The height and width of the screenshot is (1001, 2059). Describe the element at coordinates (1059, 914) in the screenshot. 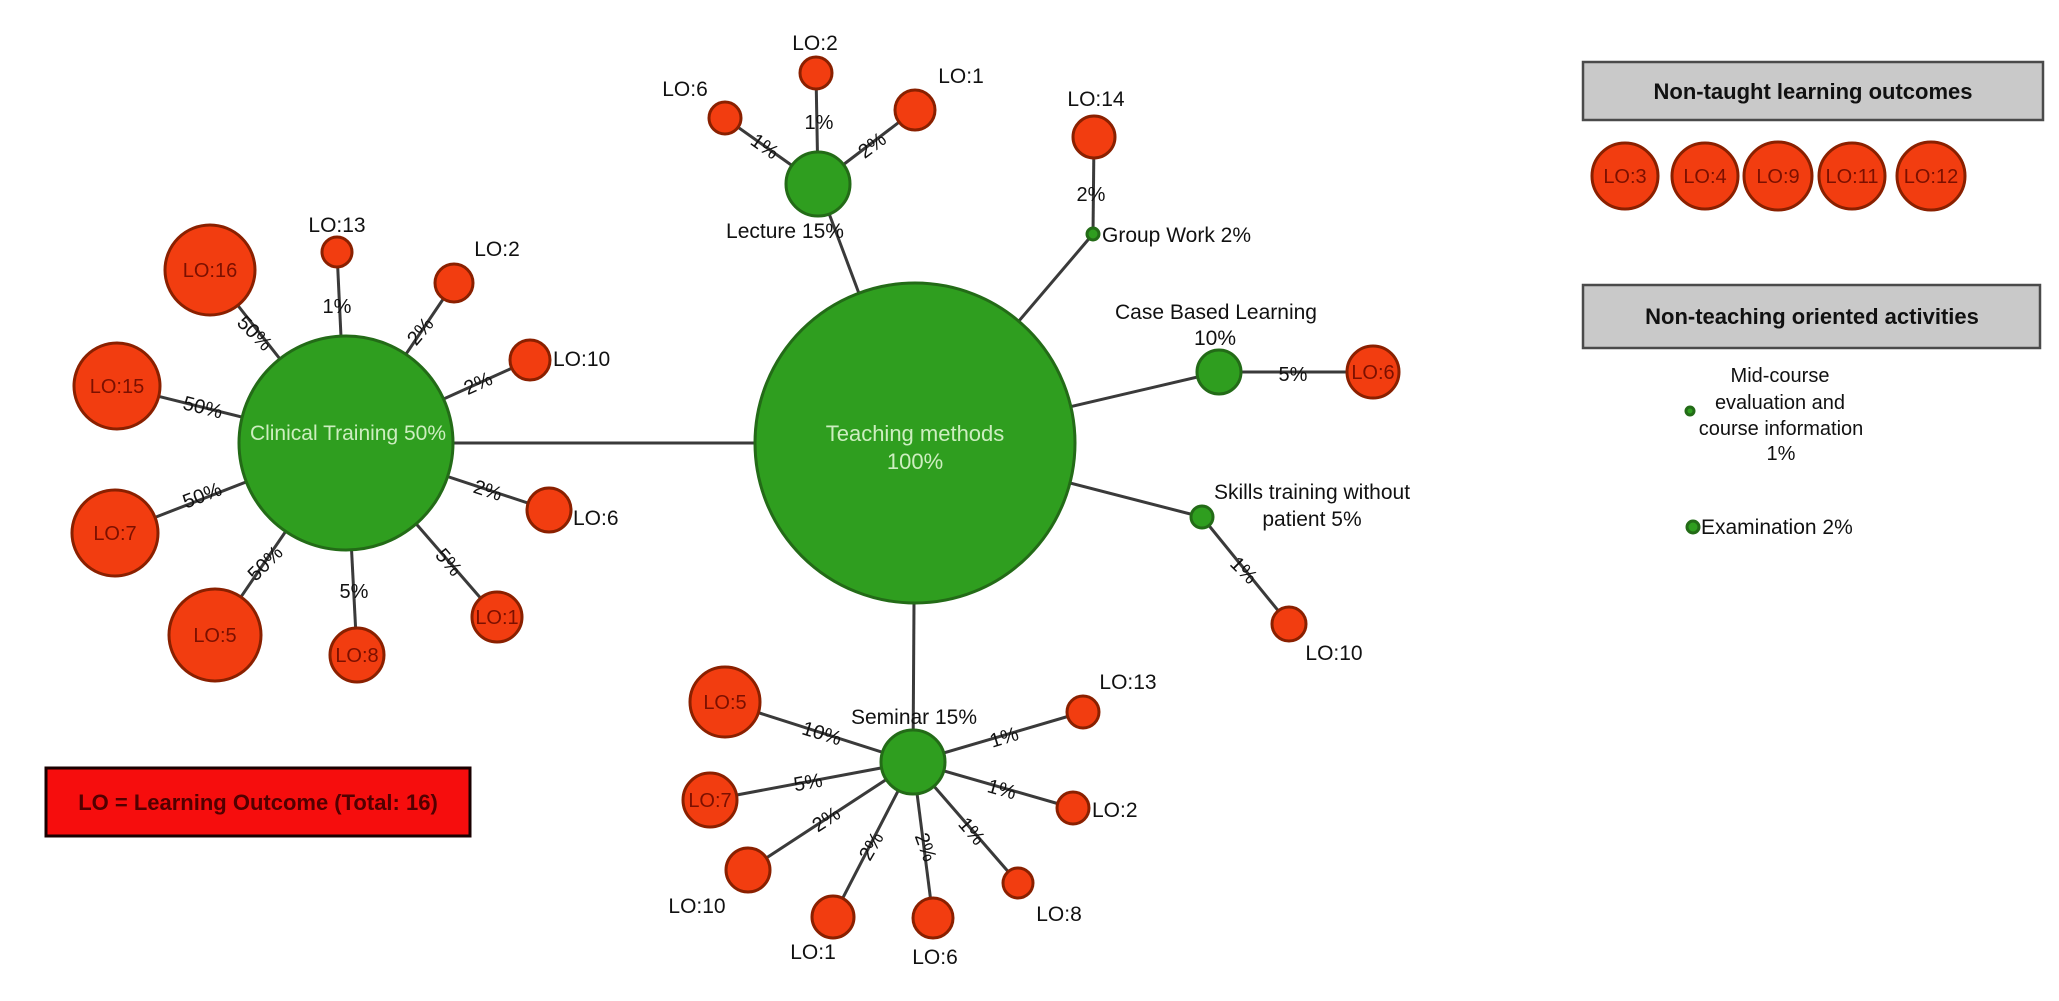

I see `seminar-lo8-label: LO:8` at that location.